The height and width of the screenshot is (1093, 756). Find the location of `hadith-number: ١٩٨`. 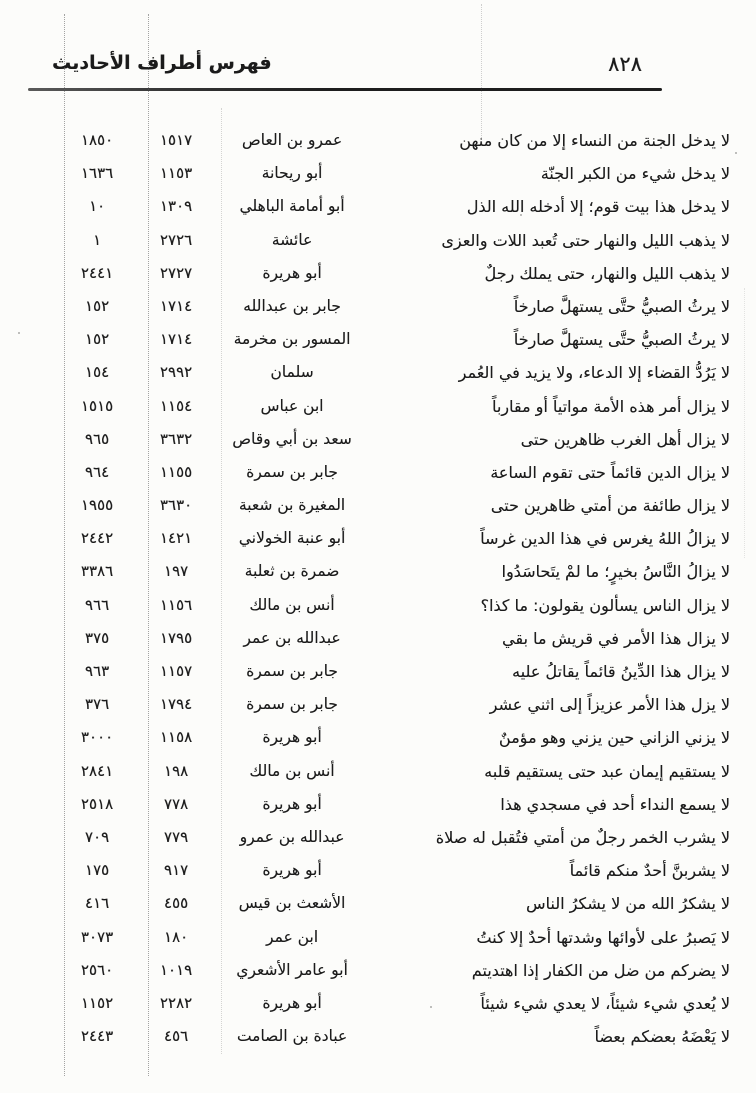

hadith-number: ١٩٨ is located at coordinates (176, 770).